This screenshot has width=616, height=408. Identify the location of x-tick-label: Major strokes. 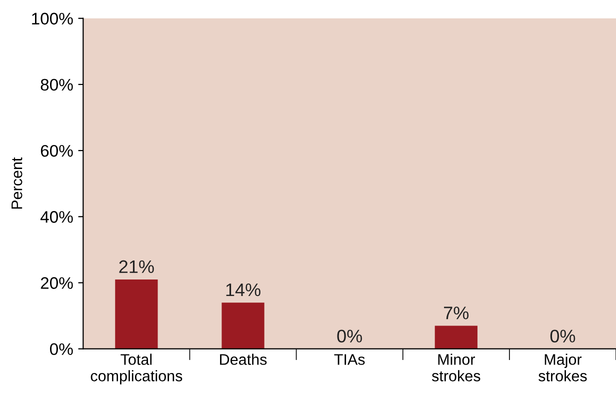
(562, 368).